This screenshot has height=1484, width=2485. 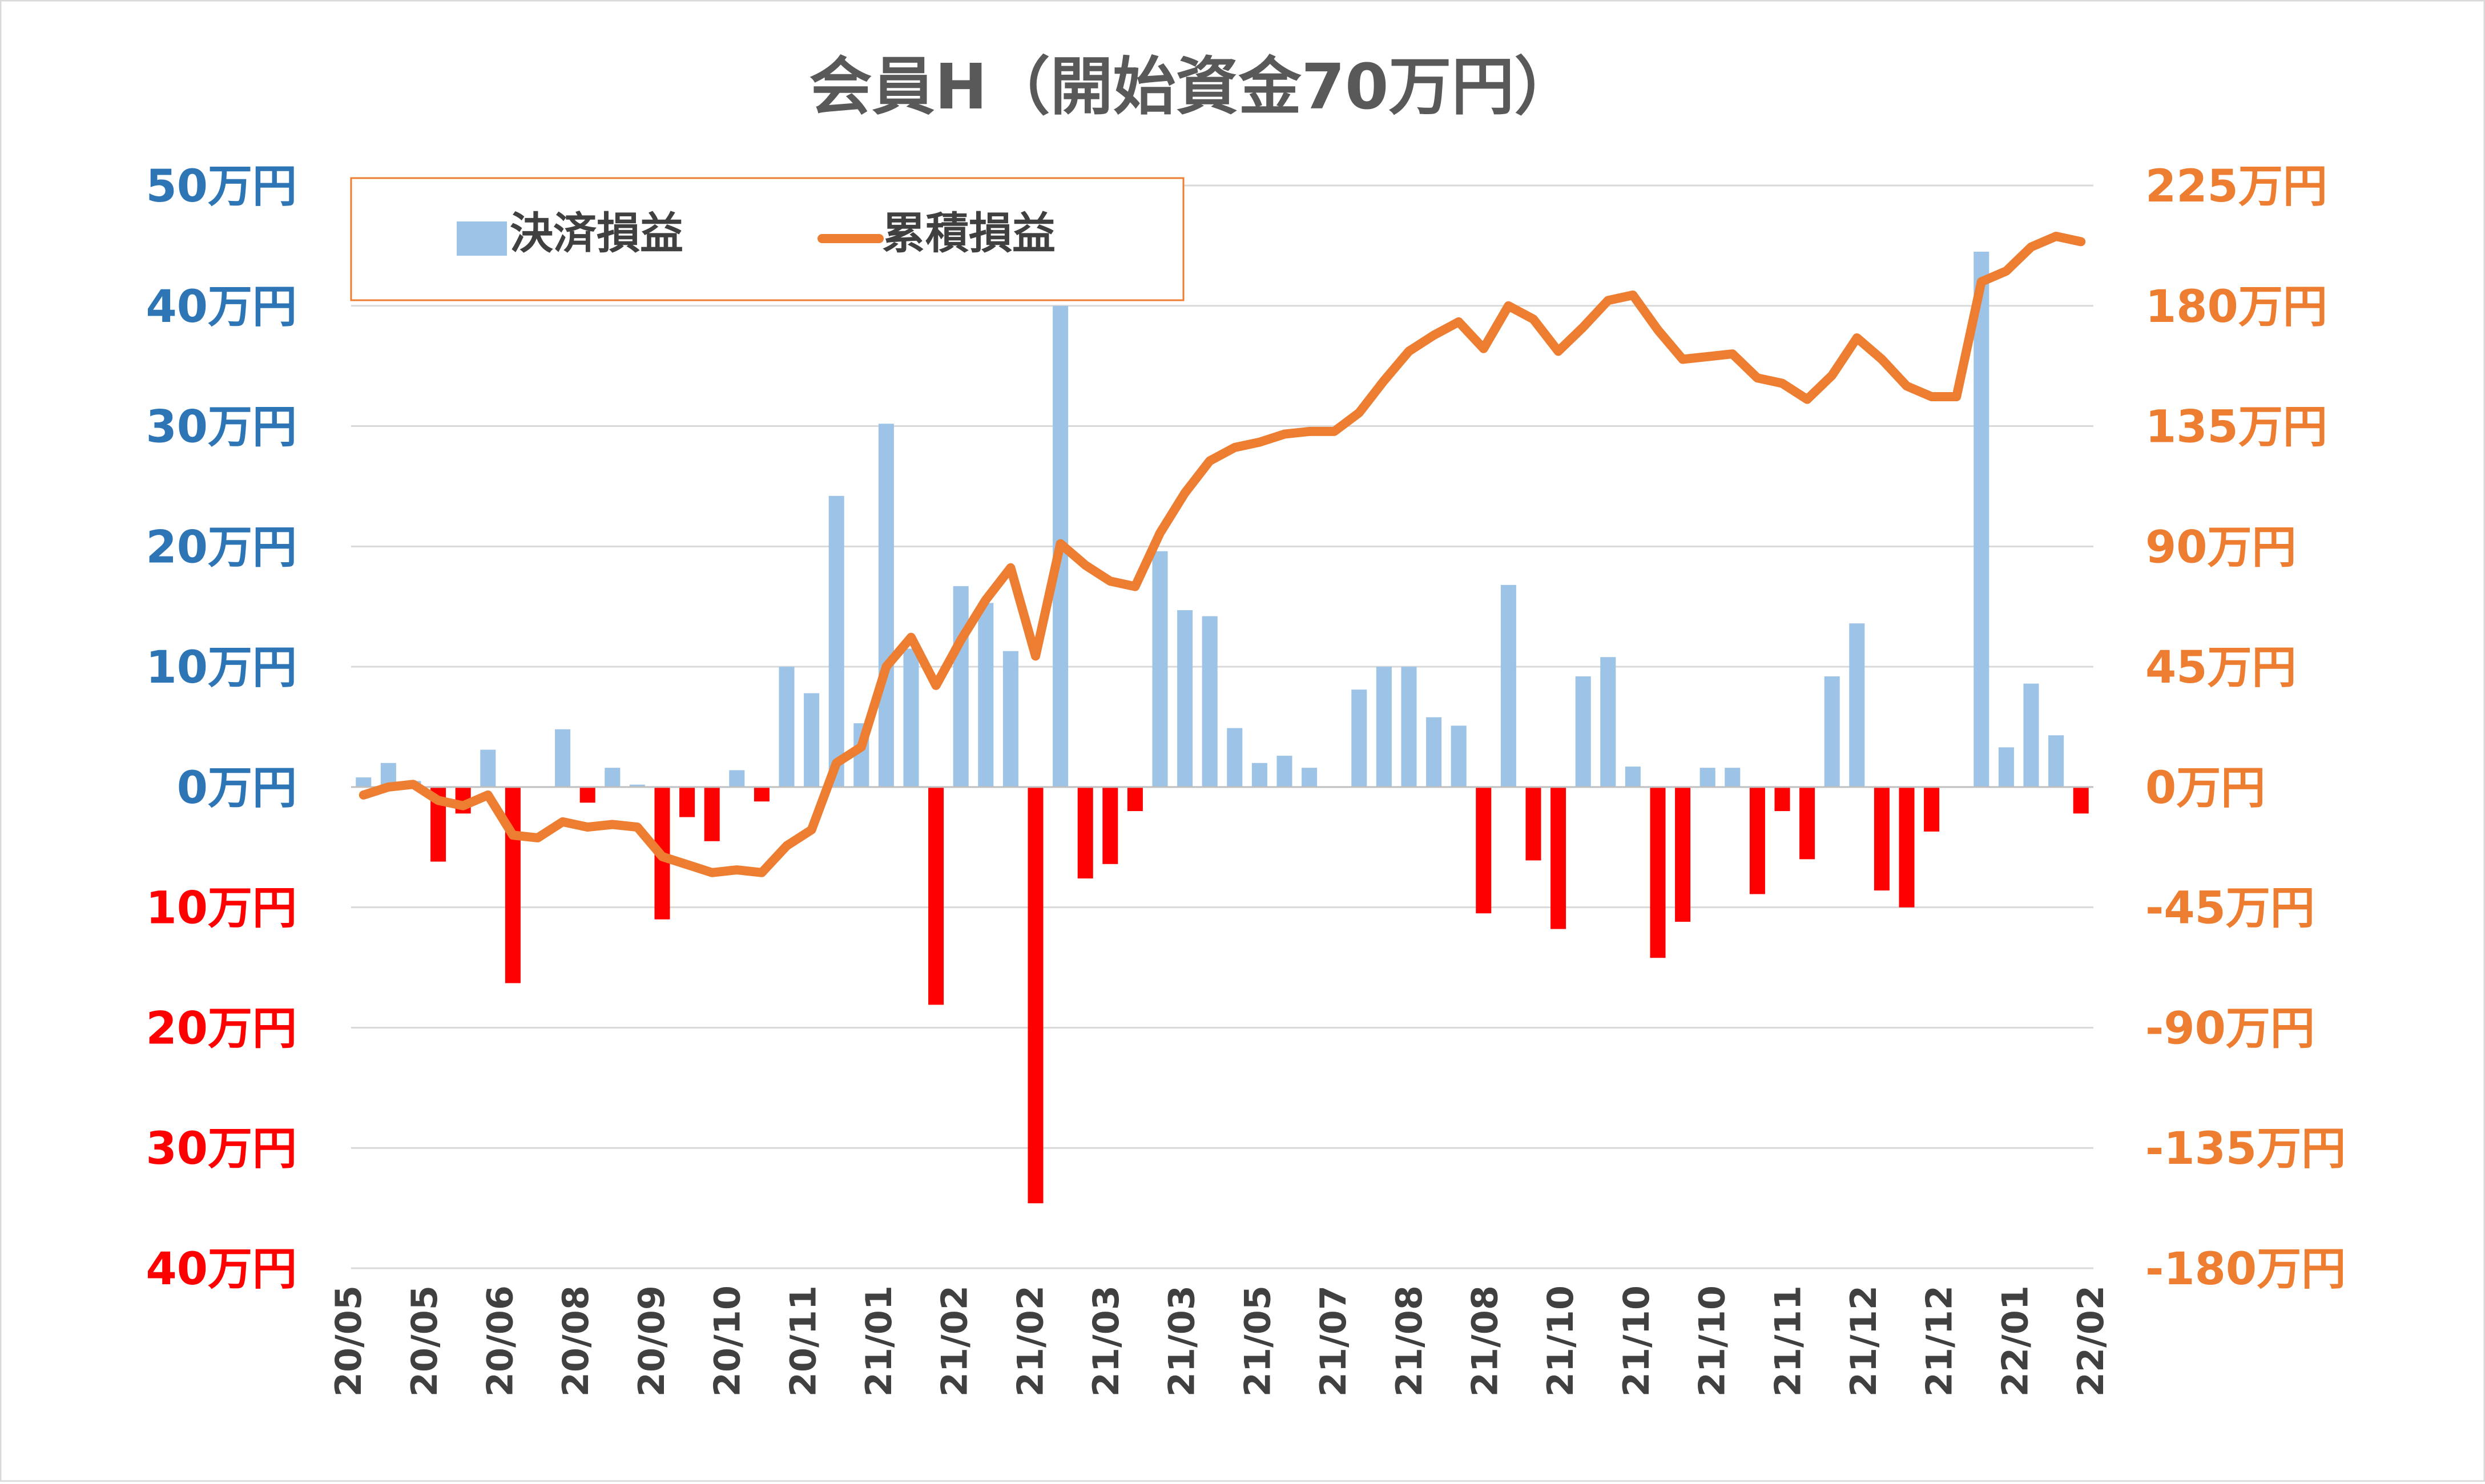 I want to click on left-axis: 50万円 40万円 30万円 20万円 10万円 0万円 10万円 20万円 30万円 40万円, so click(x=221, y=728).